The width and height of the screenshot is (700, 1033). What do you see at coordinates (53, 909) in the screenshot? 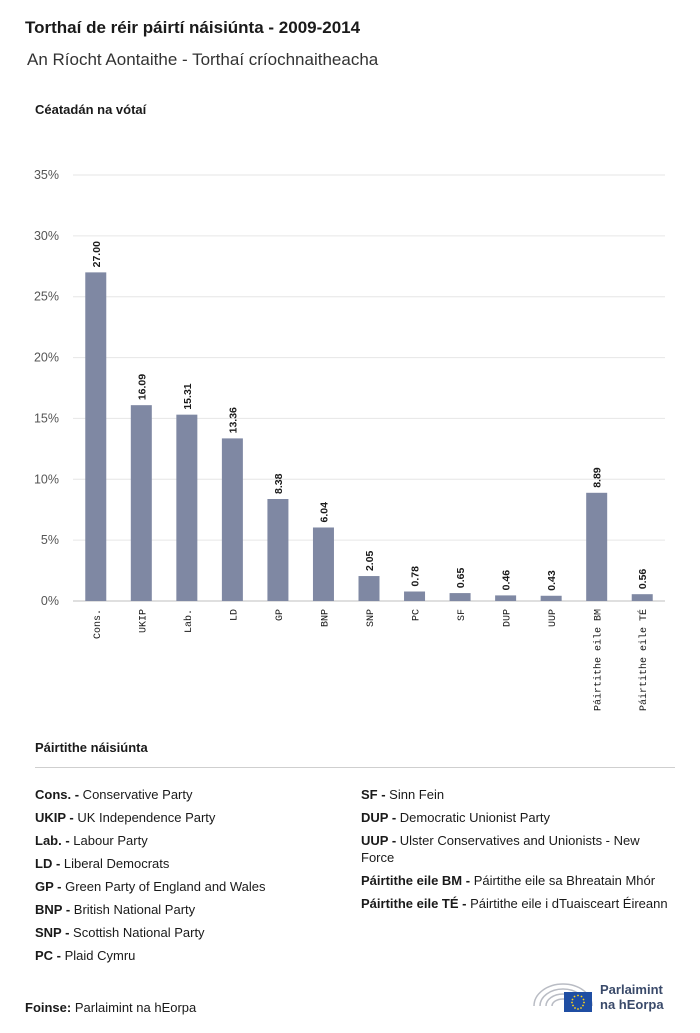
I see `legend-abbr: BNP -` at bounding box center [53, 909].